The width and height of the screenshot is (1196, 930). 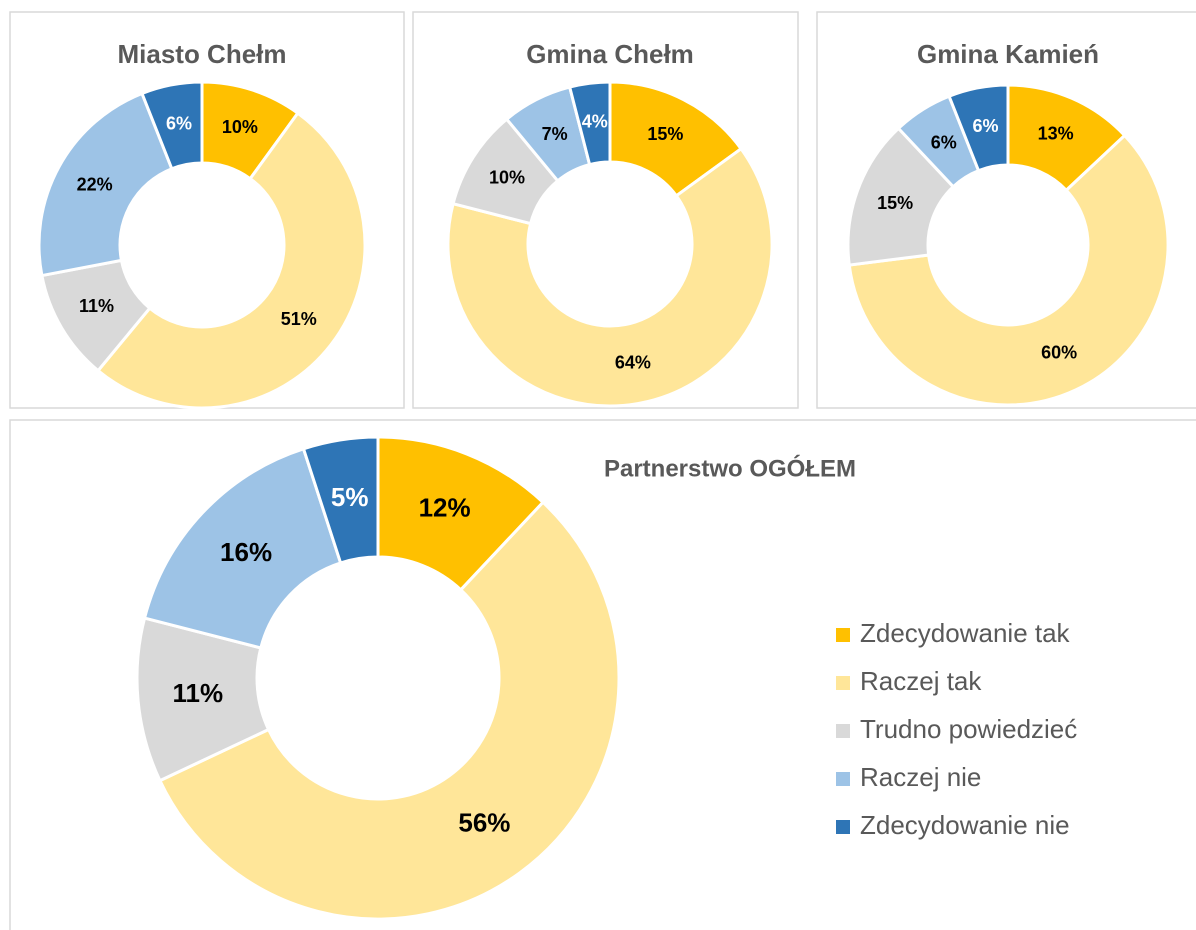 What do you see at coordinates (1059, 352) in the screenshot?
I see `data-label: 60%` at bounding box center [1059, 352].